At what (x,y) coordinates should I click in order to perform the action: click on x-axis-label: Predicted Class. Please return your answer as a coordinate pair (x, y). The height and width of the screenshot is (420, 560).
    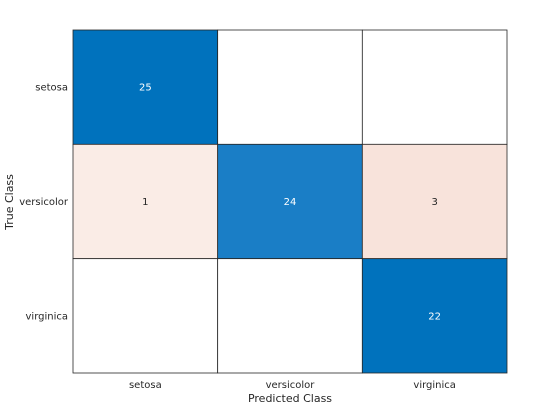
    Looking at the image, I should click on (290, 398).